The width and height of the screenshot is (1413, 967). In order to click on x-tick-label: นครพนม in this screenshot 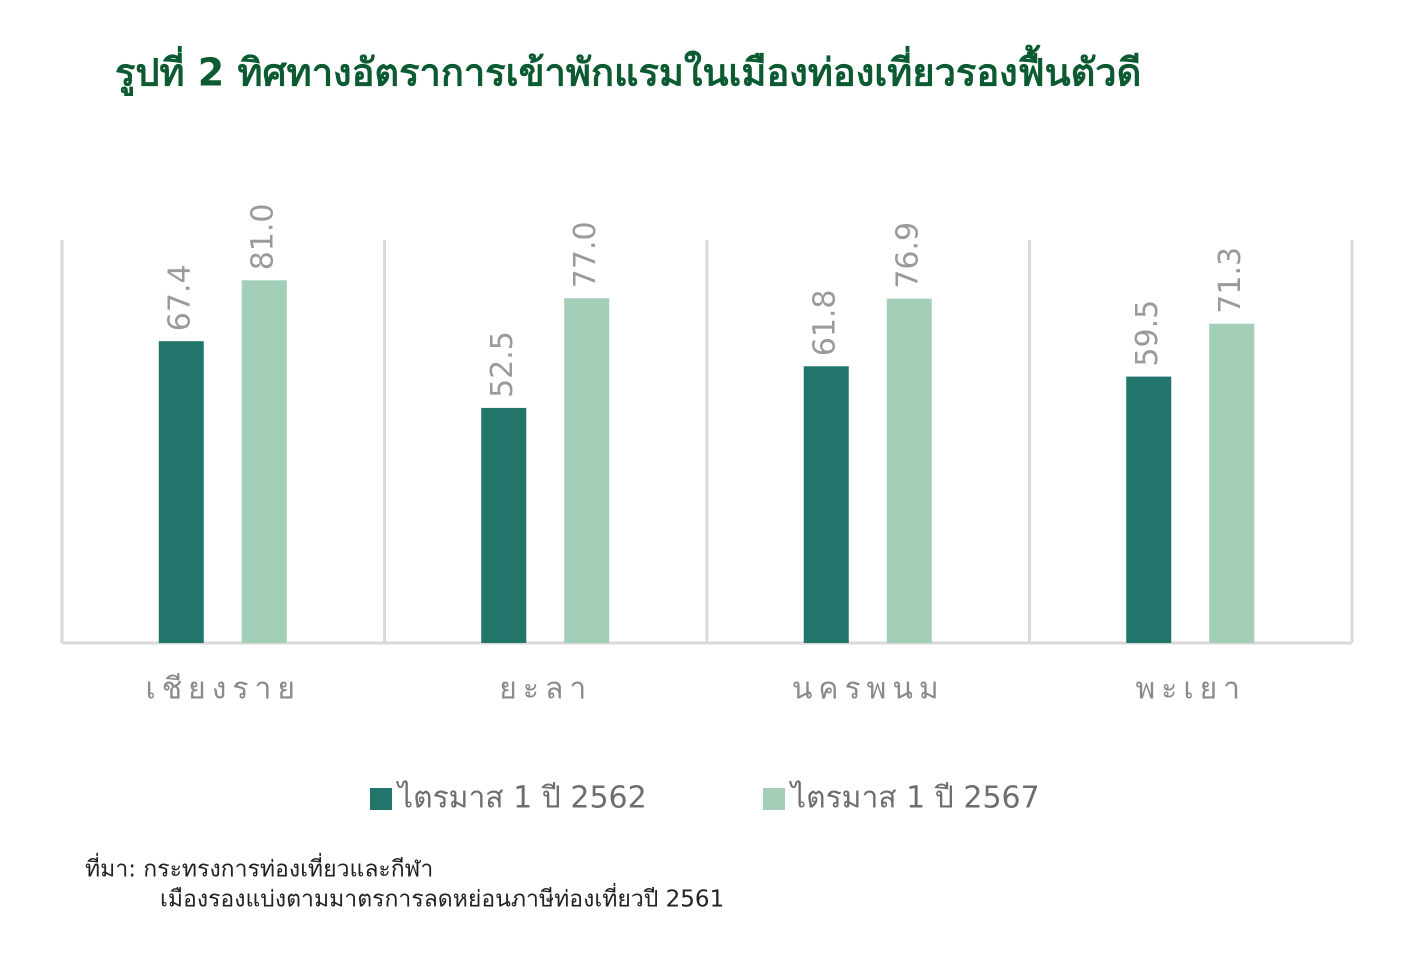, I will do `click(868, 689)`.